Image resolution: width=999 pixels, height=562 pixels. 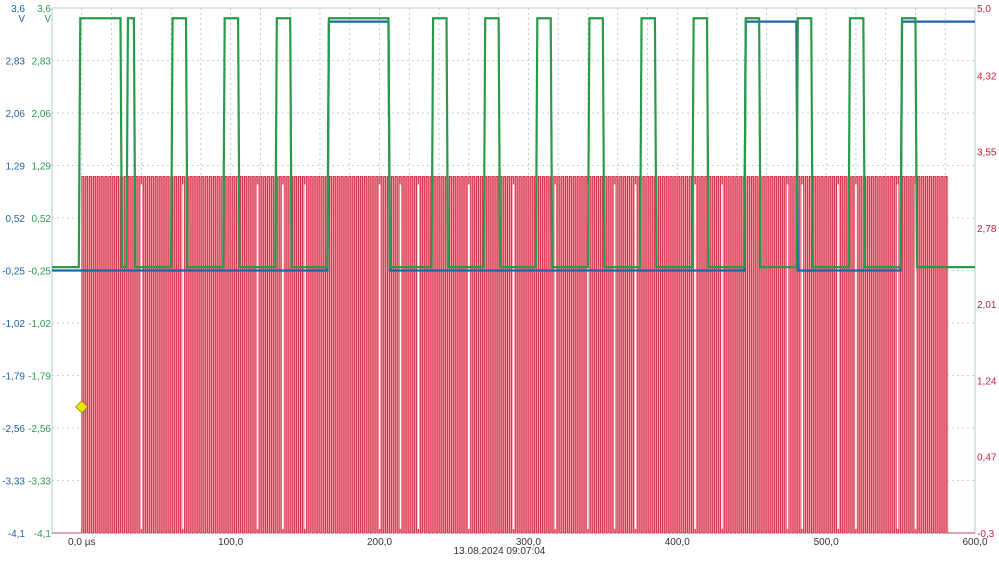 I want to click on x-axis: 0,0 µs 100,0 200,0 300,0 400,0 500,0 600,0, so click(x=528, y=542).